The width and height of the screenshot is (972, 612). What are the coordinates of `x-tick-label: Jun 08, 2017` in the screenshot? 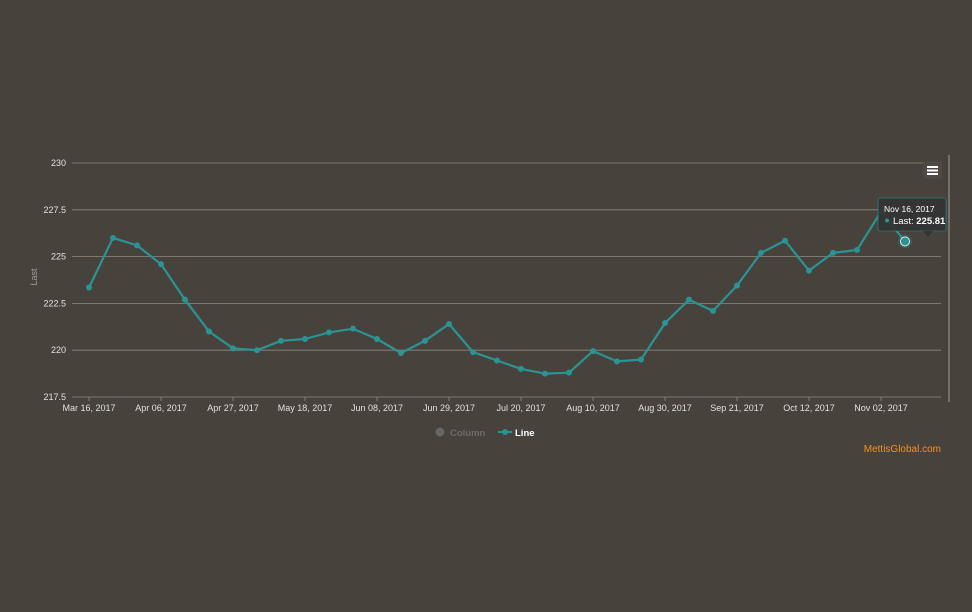 It's located at (377, 408).